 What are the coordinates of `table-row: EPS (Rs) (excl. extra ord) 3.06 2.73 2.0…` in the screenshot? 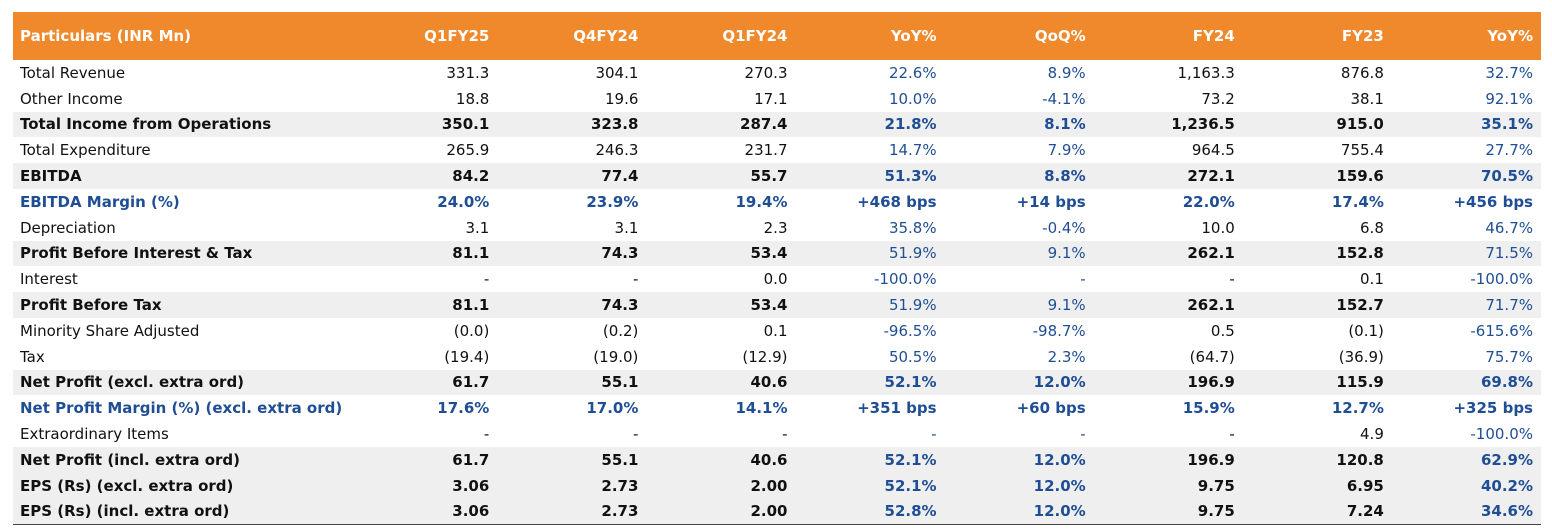 It's located at (777, 485).